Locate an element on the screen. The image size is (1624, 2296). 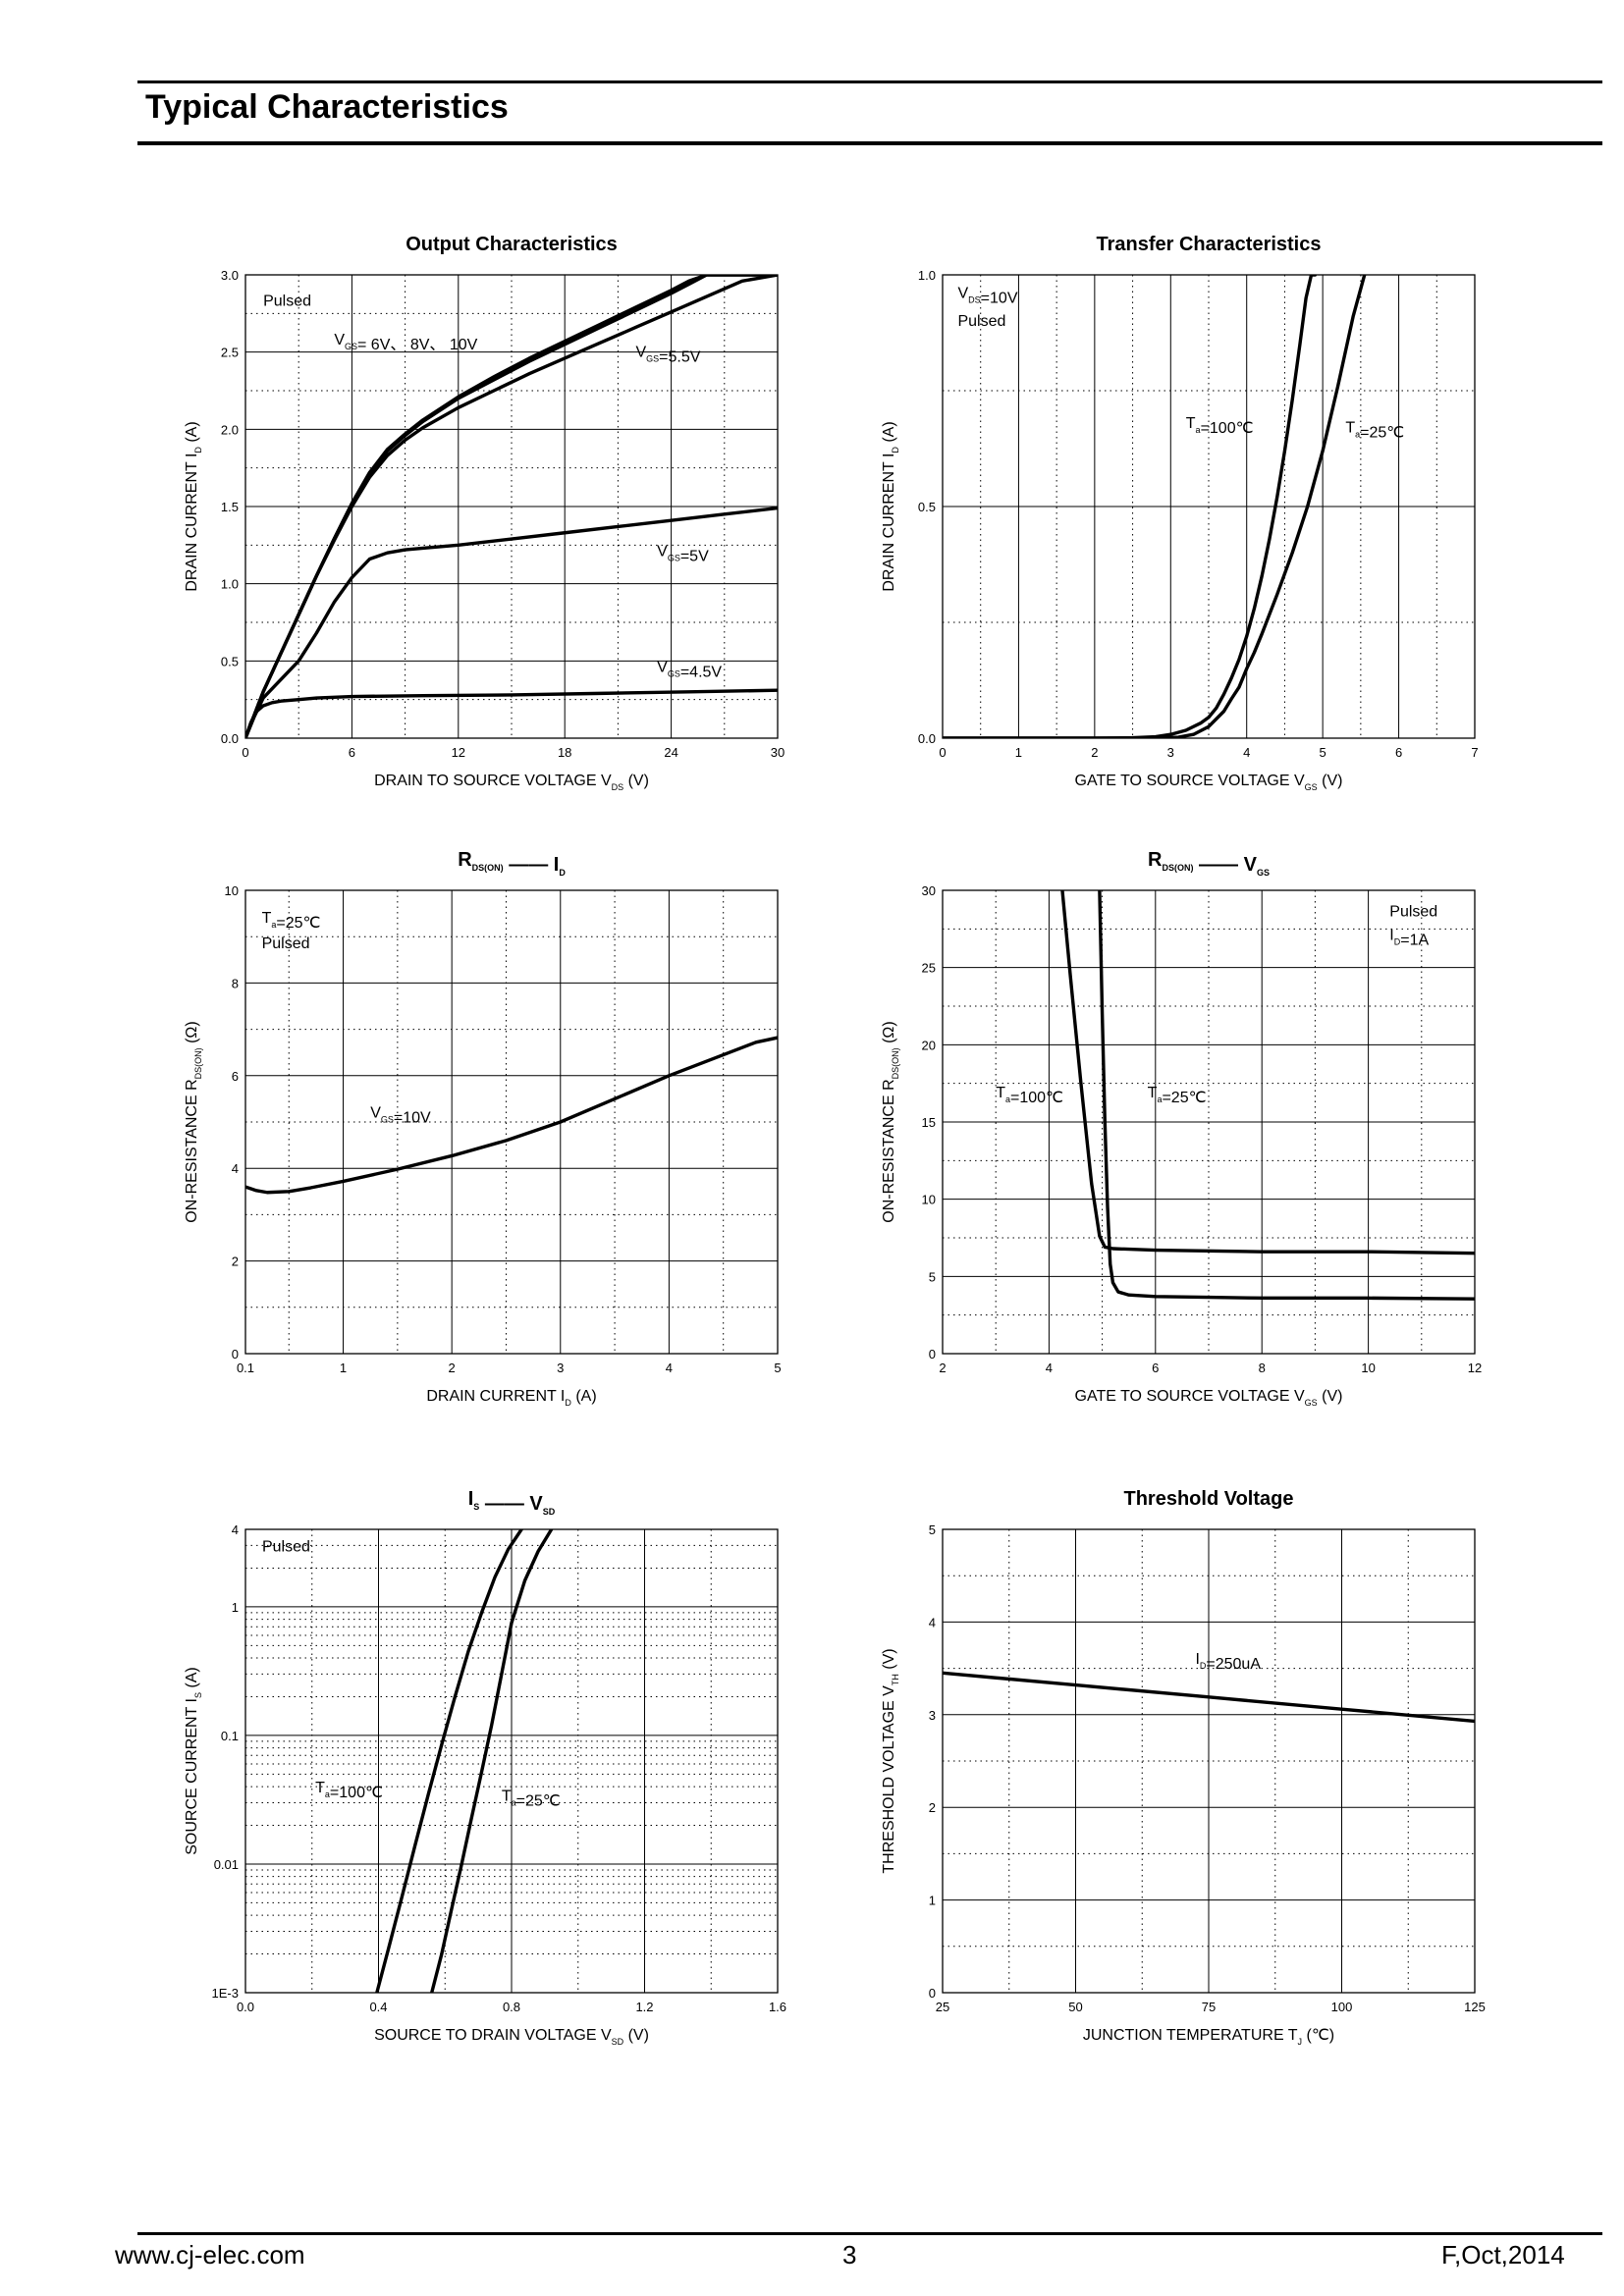
curve-annotation: VGS=10V is located at coordinates (400, 1115).